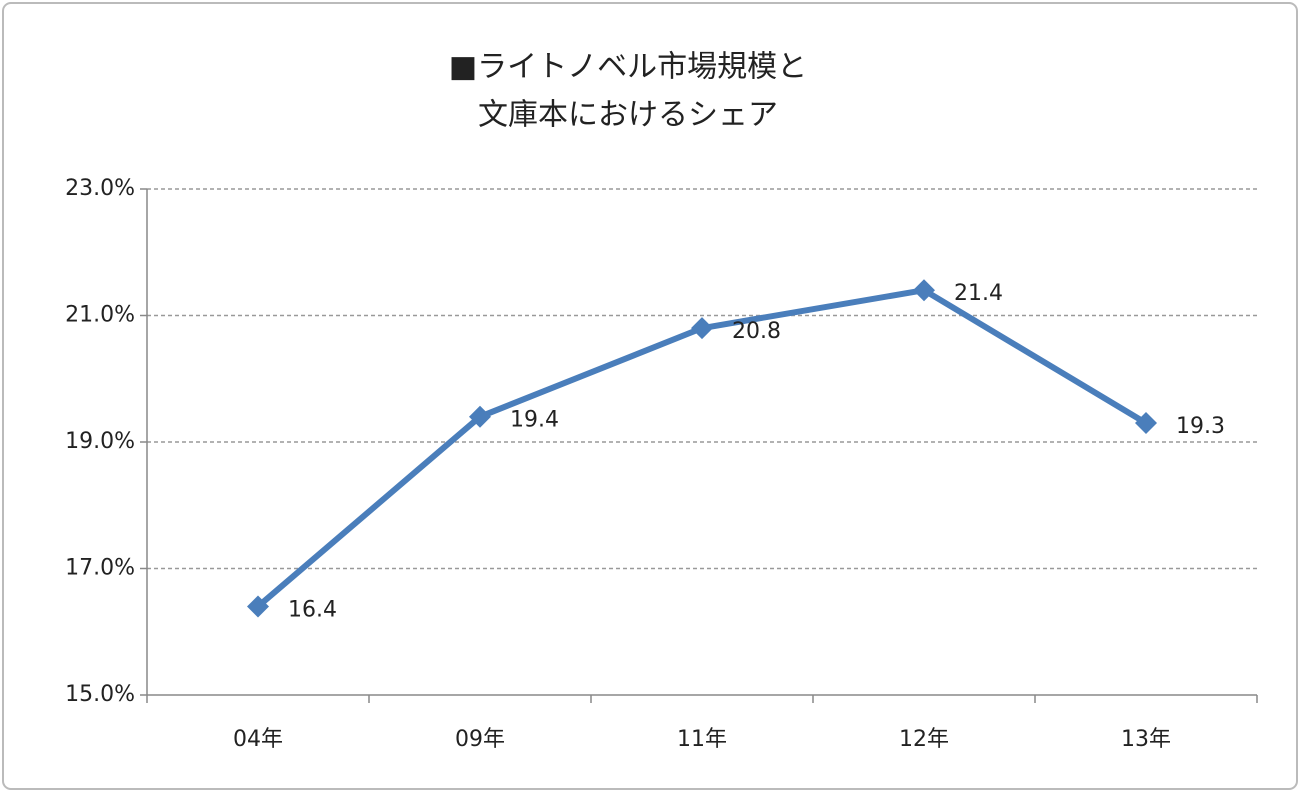  I want to click on data-label: 16.4, so click(312, 609).